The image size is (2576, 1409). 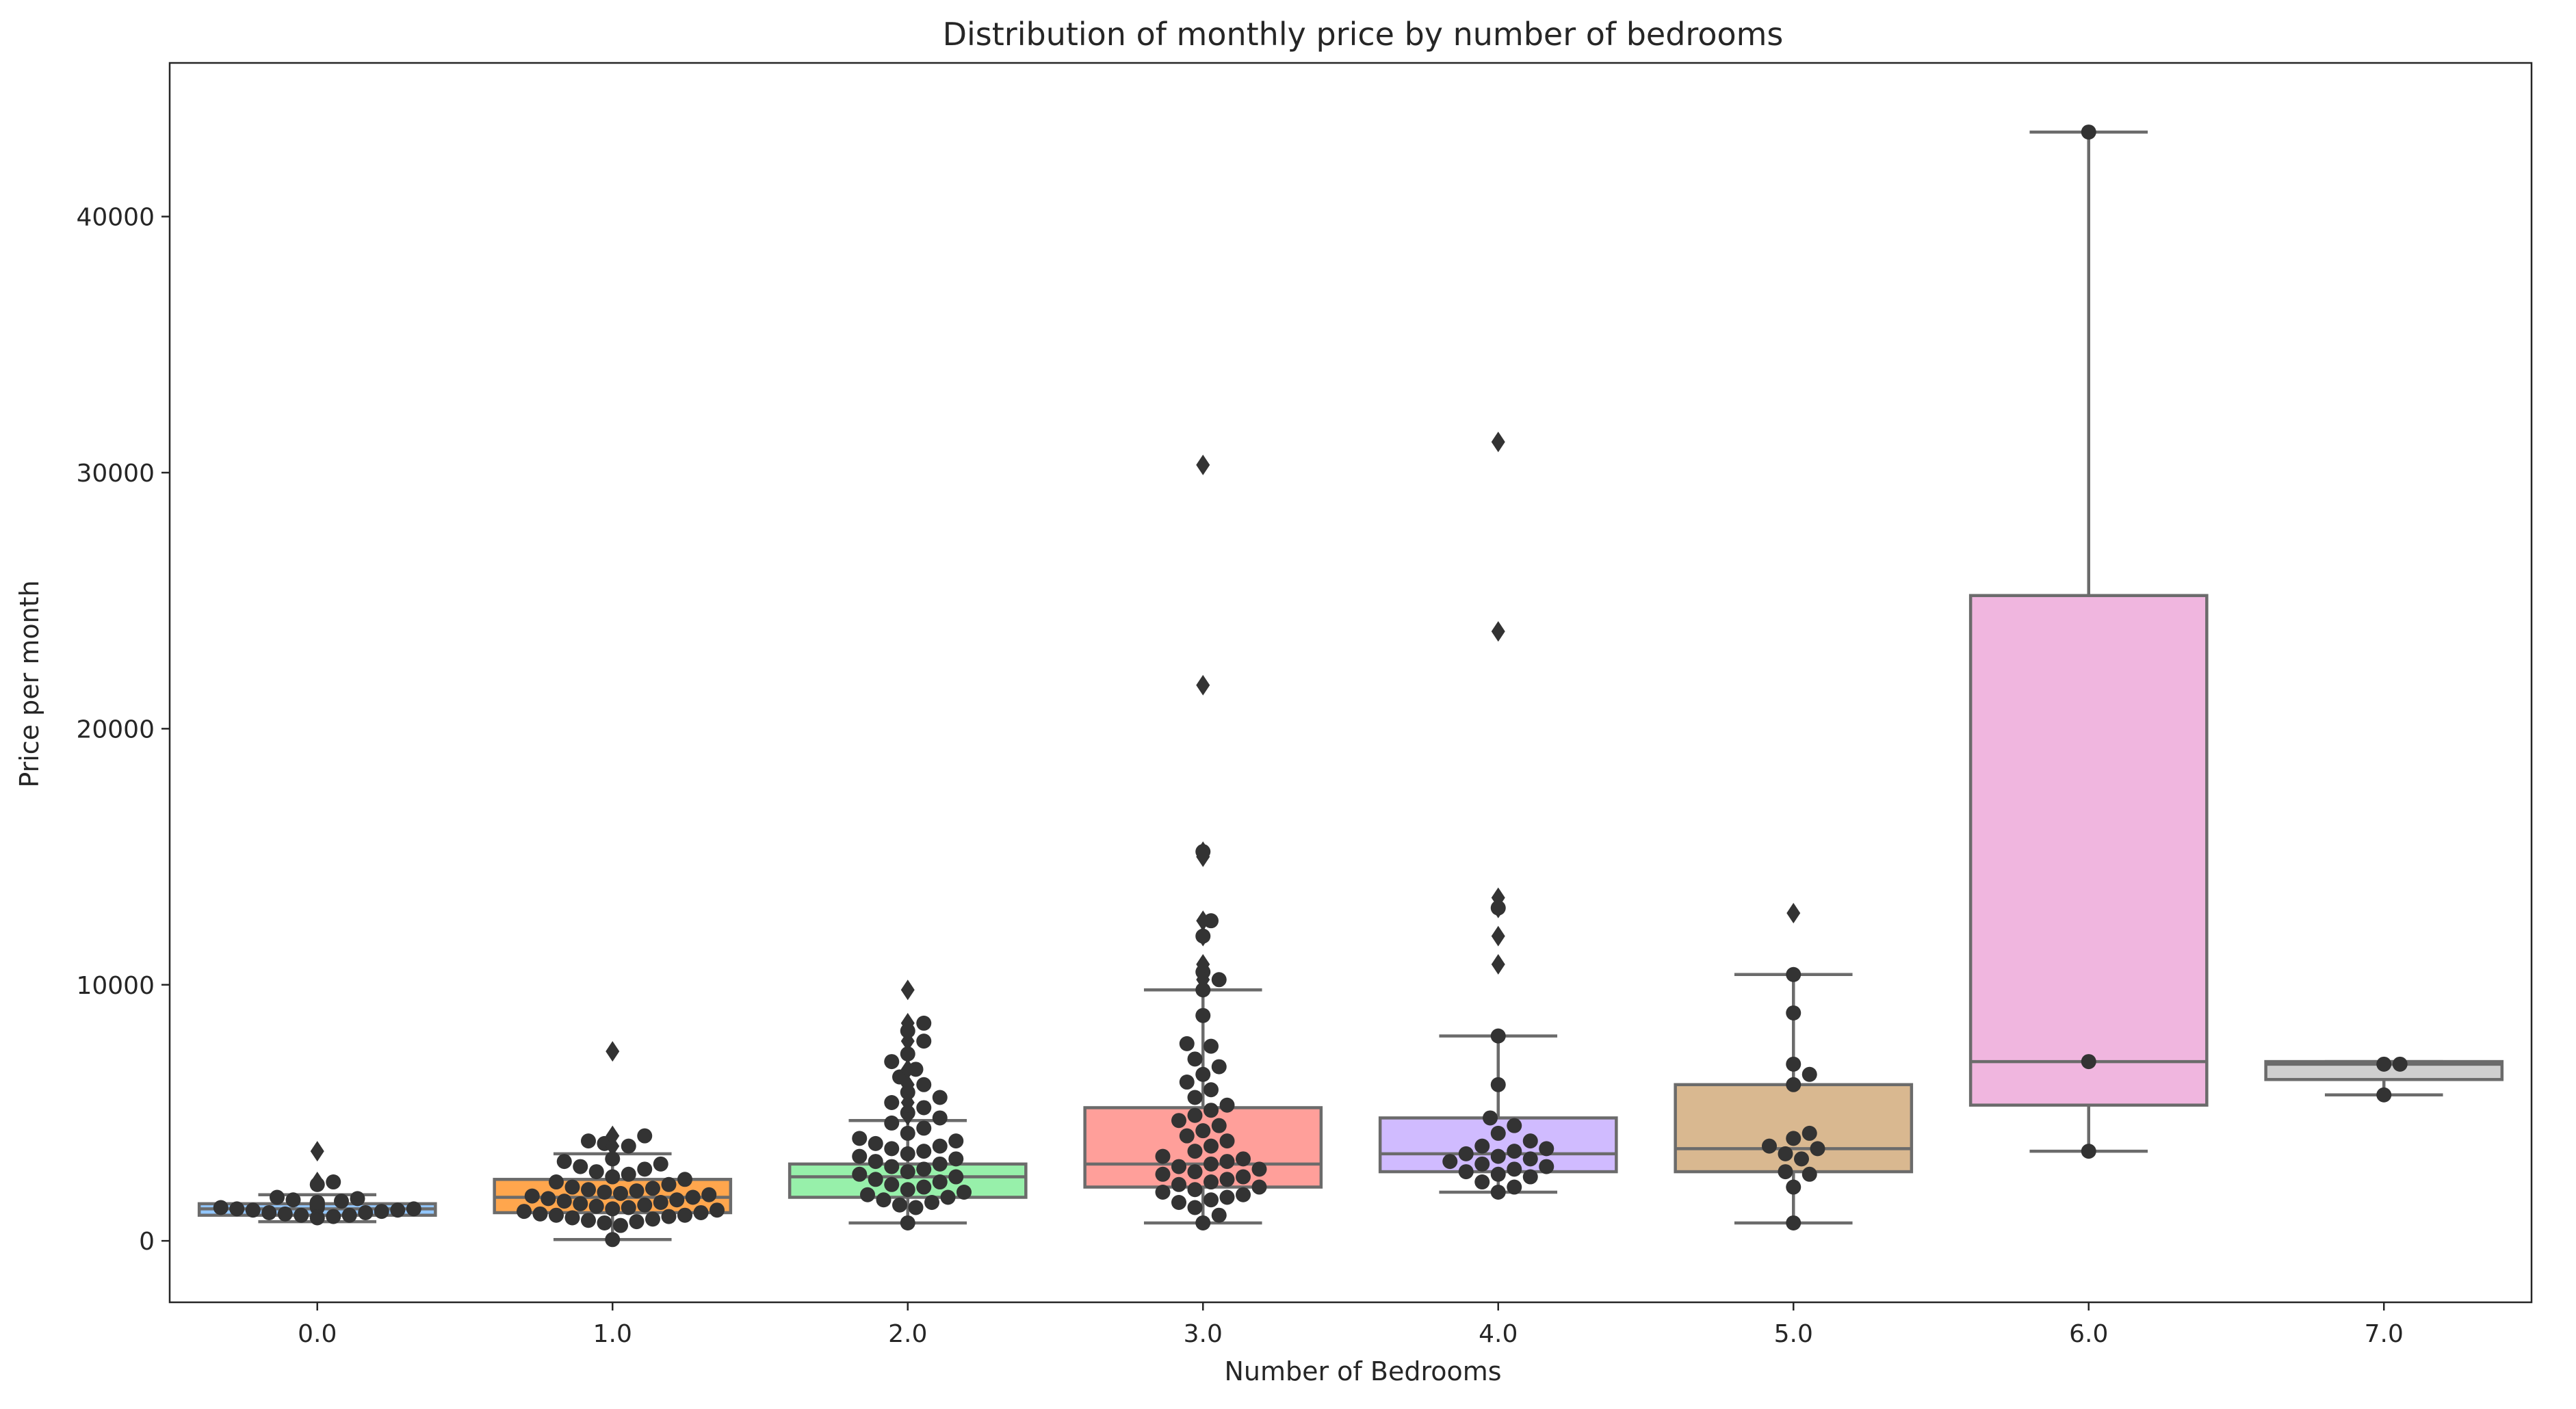 I want to click on y-tick-label: 30000, so click(x=116, y=474).